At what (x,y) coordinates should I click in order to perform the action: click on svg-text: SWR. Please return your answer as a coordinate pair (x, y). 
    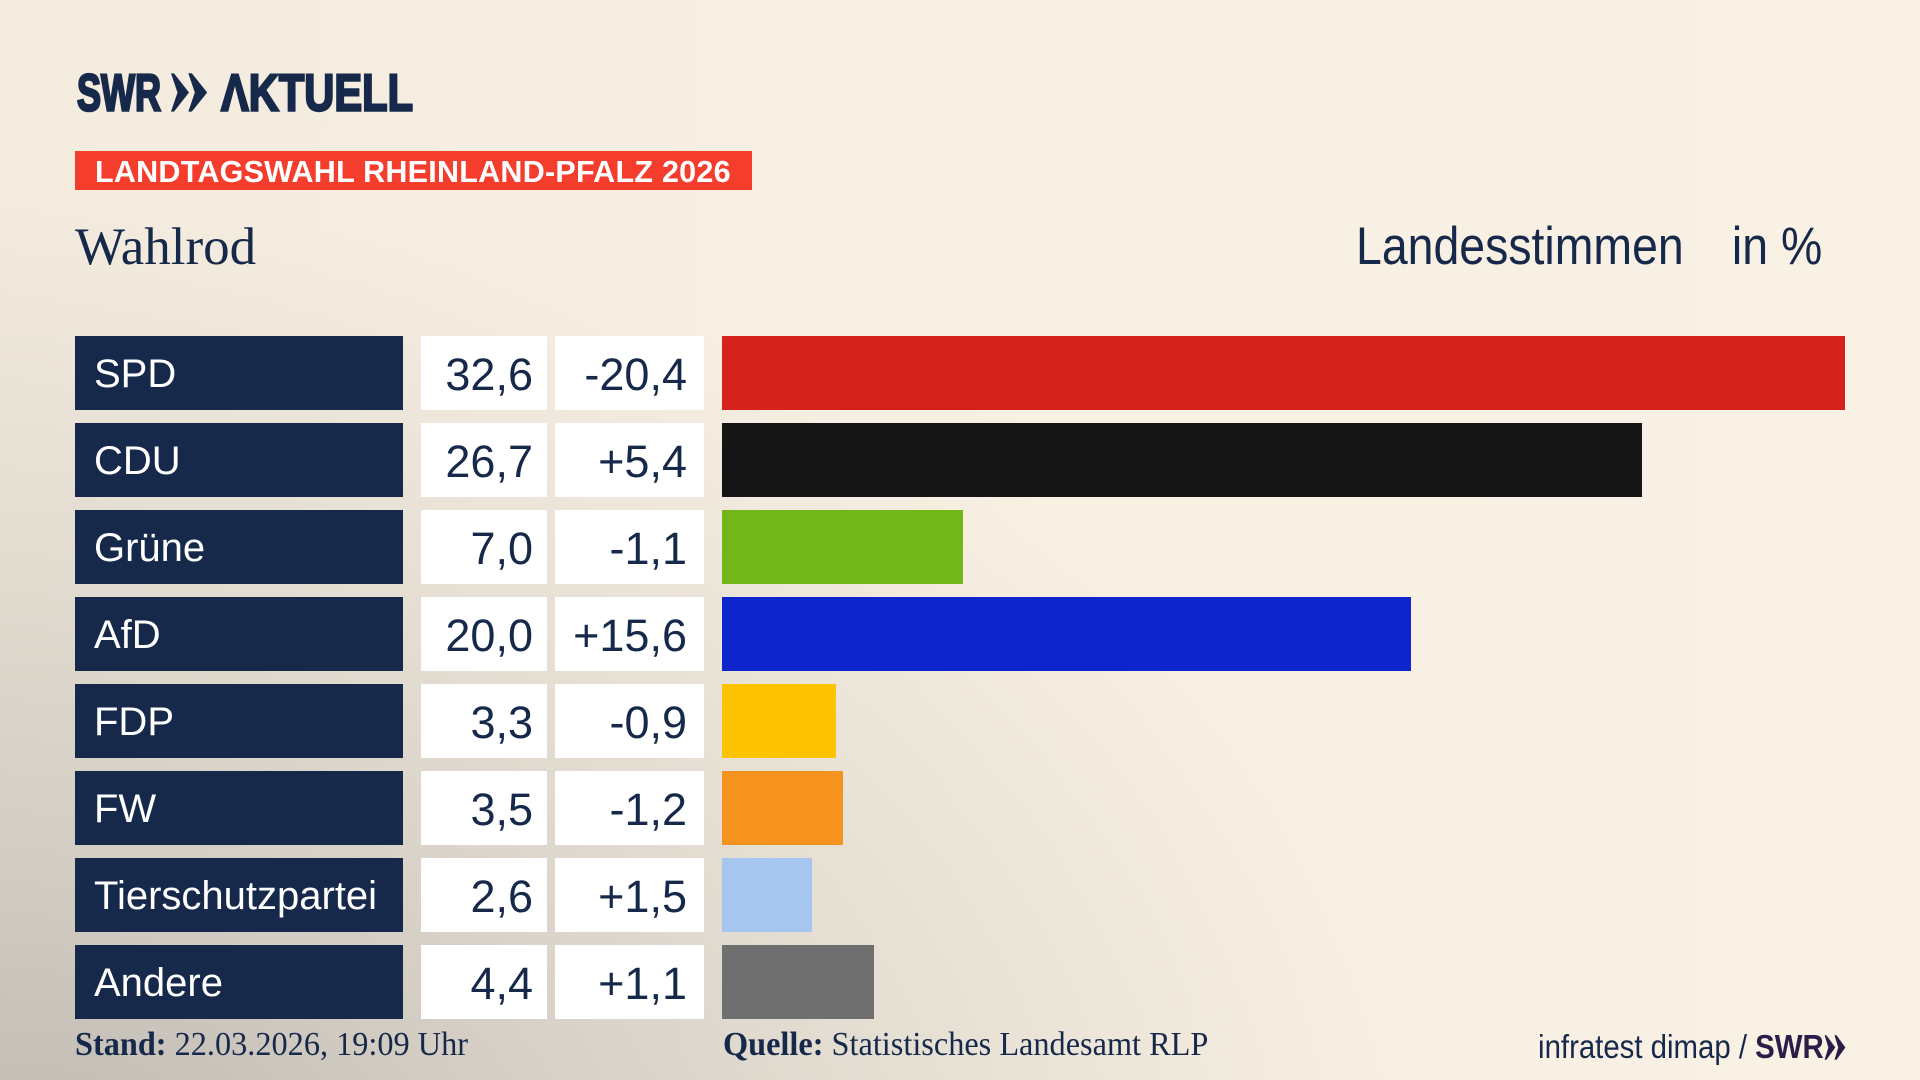
    Looking at the image, I should click on (119, 94).